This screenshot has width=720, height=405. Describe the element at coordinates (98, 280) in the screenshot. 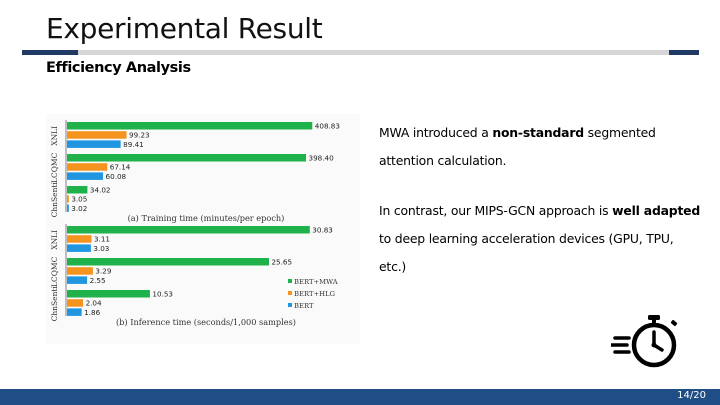

I see `chart-1-value-label-1-2: 2.55` at that location.